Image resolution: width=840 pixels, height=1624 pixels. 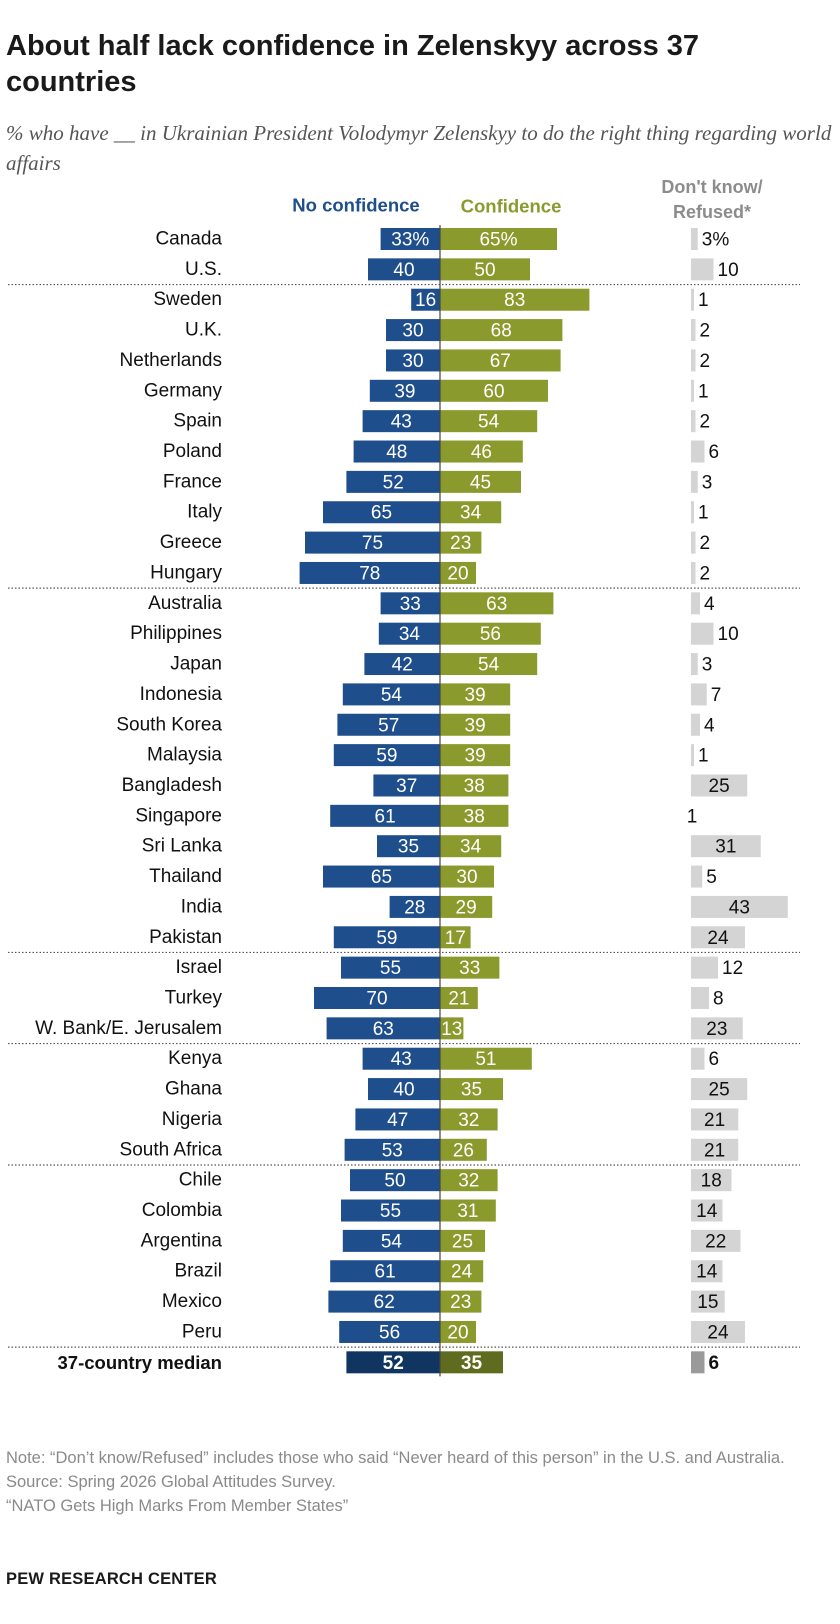 I want to click on dont-know-value: 25, so click(x=719, y=786).